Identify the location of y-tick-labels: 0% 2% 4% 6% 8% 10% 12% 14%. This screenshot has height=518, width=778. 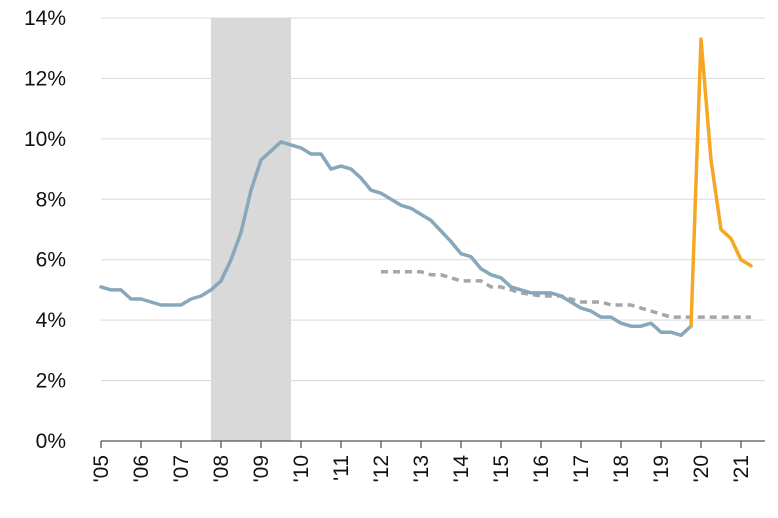
(45, 230).